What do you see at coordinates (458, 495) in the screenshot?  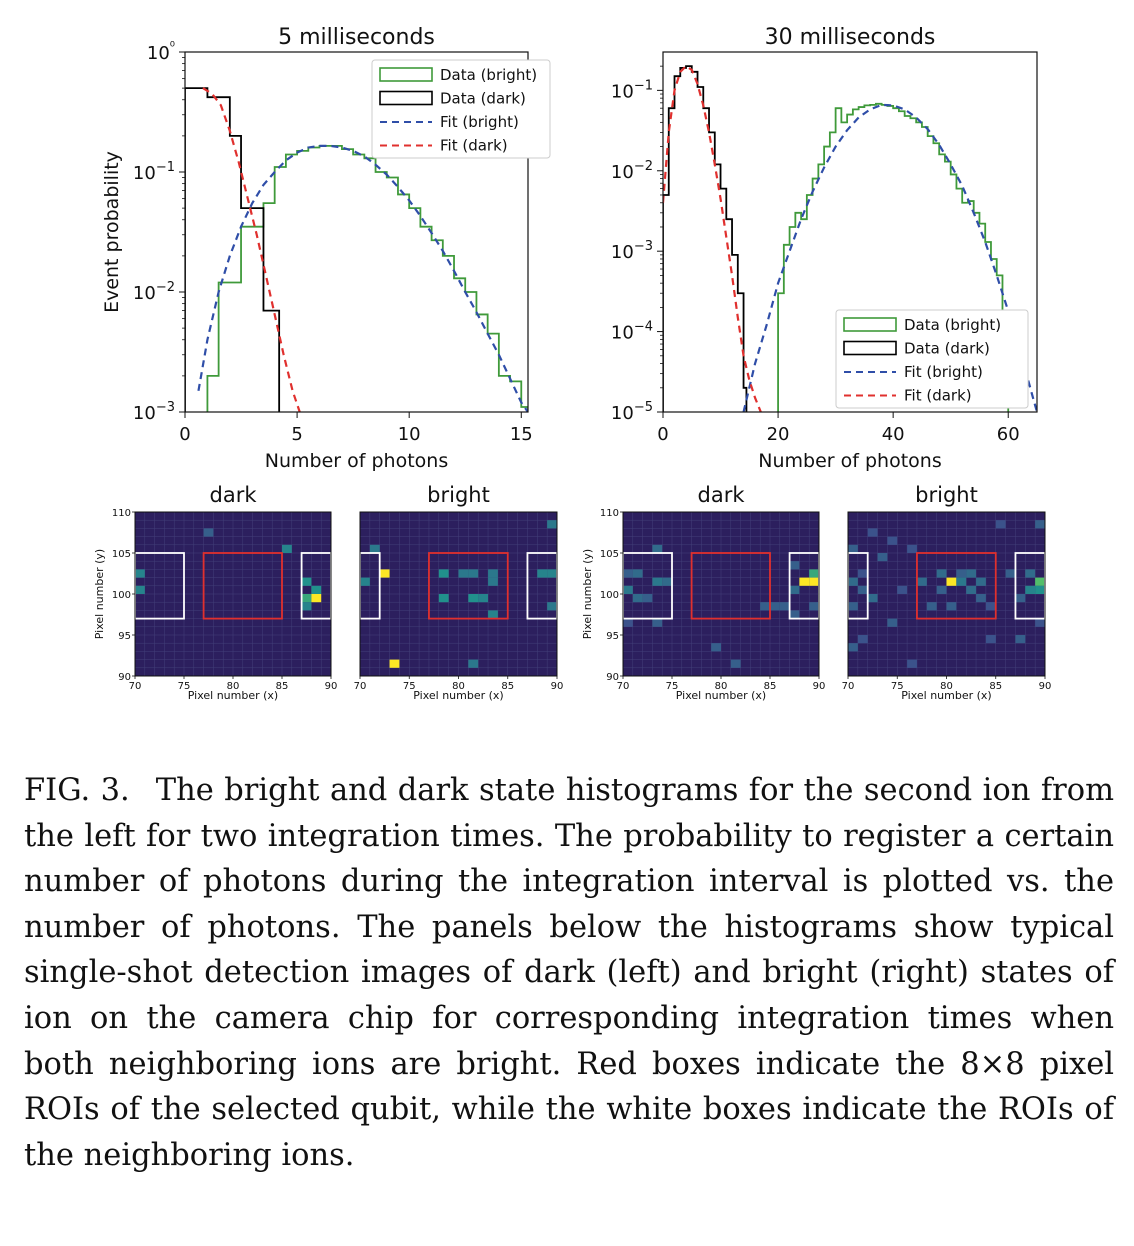 I see `image-title: bright` at bounding box center [458, 495].